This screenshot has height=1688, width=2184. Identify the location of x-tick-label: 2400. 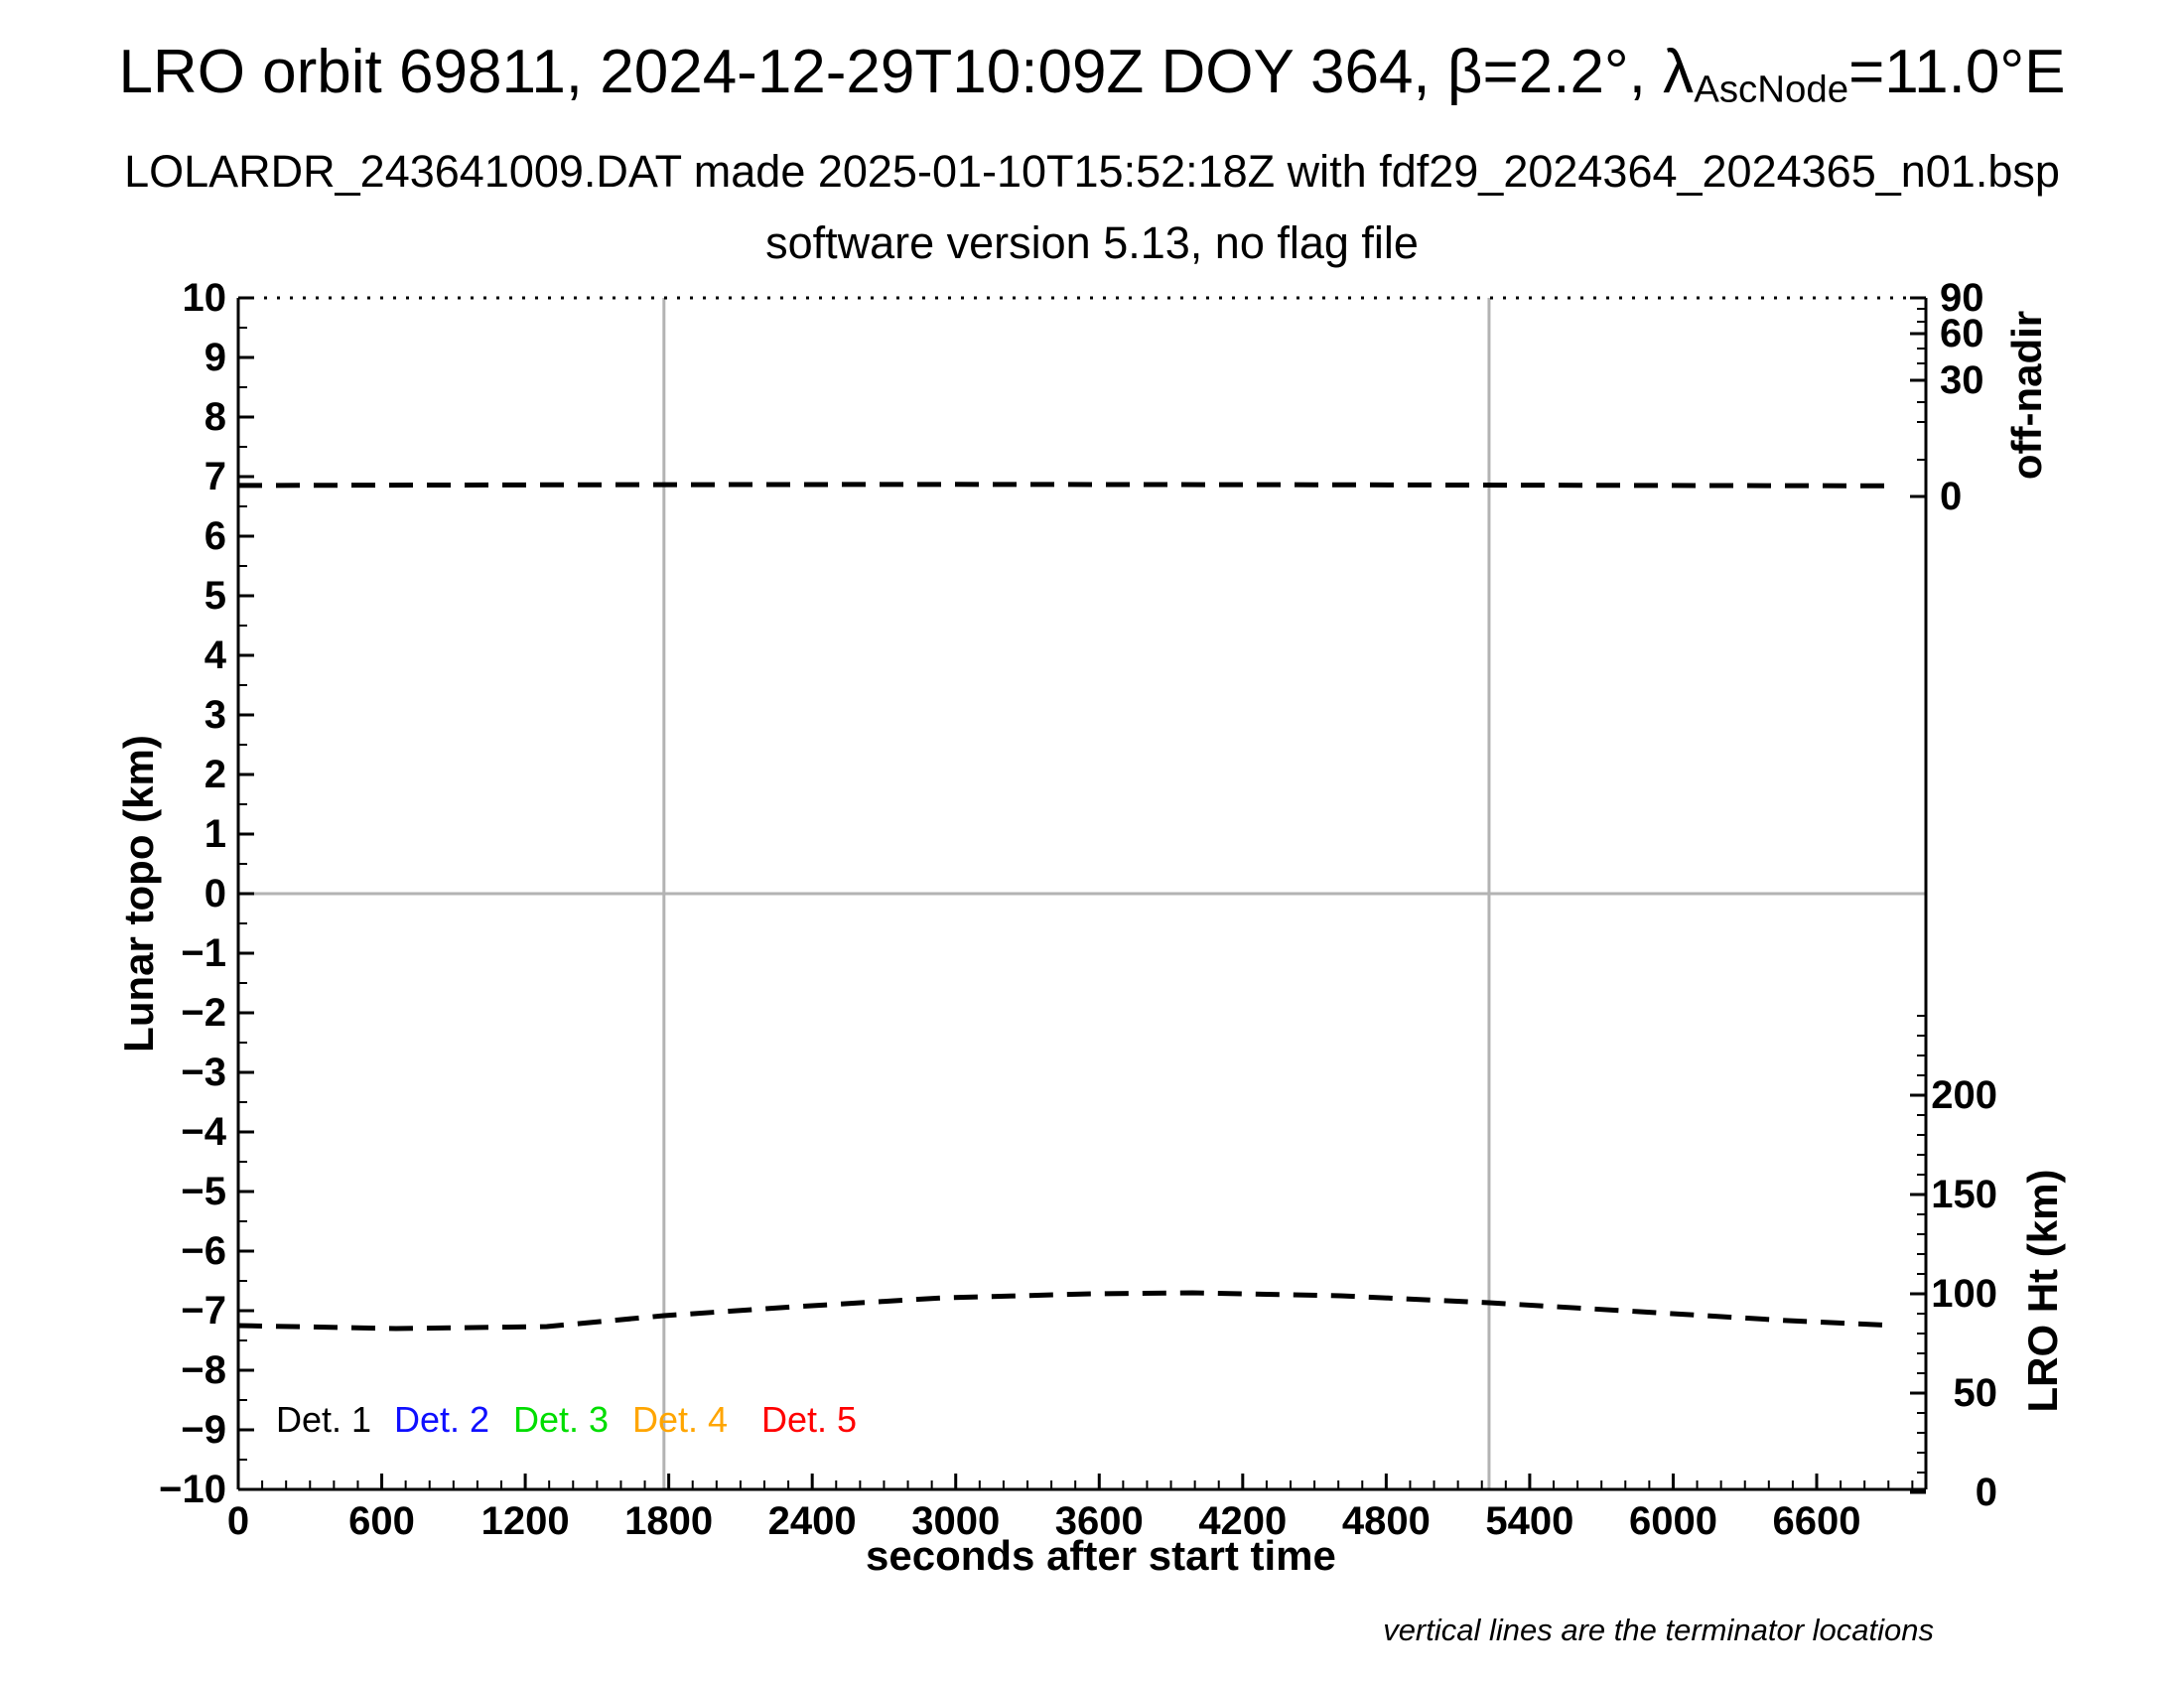
(812, 1521).